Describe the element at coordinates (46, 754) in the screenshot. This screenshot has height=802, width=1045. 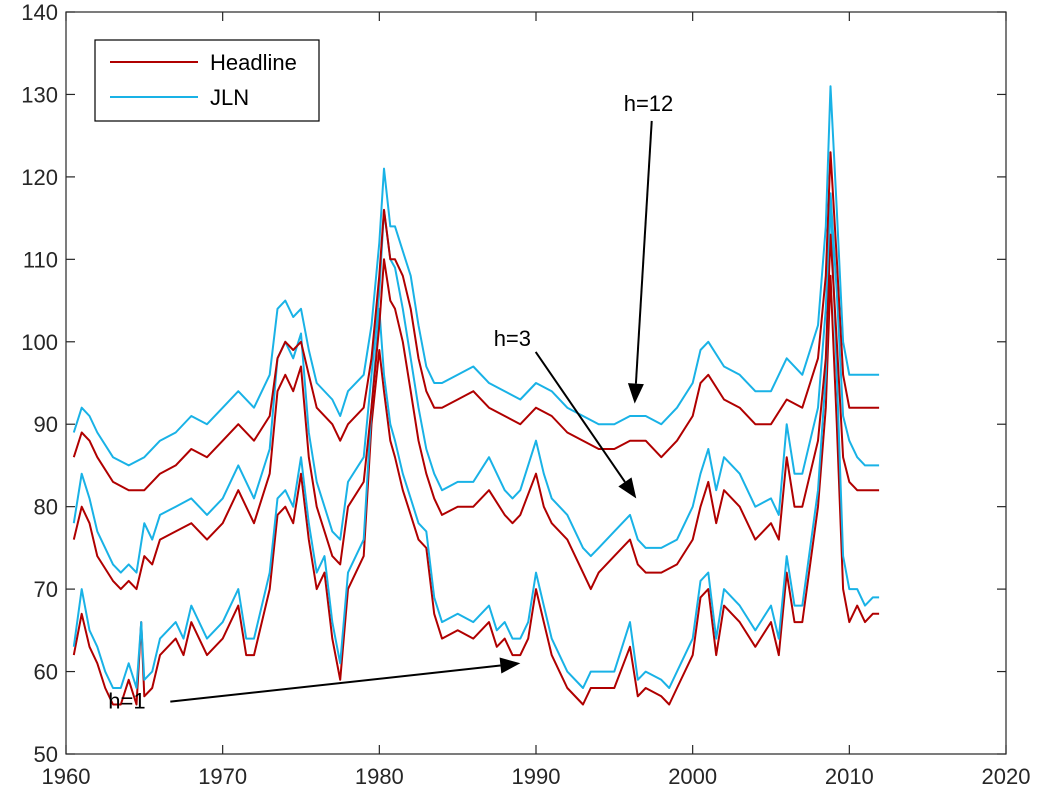
I see `y-tick-label: 50` at that location.